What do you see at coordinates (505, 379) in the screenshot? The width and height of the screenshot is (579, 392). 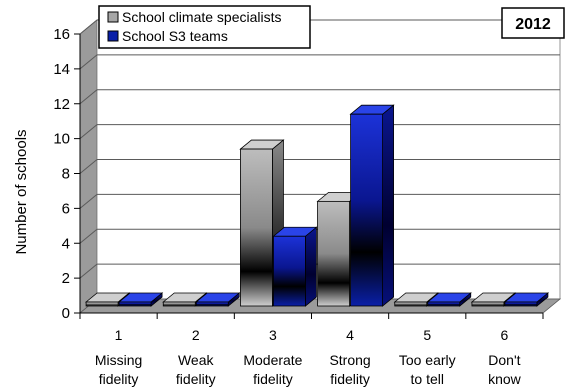 I see `x-category-description: know` at bounding box center [505, 379].